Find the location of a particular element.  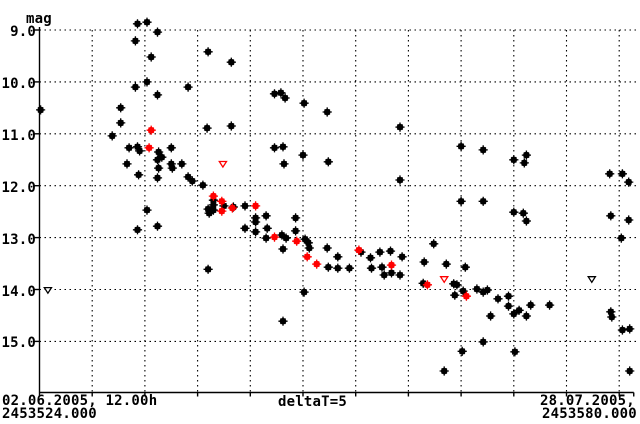

limits-black is located at coordinates (320, 285).